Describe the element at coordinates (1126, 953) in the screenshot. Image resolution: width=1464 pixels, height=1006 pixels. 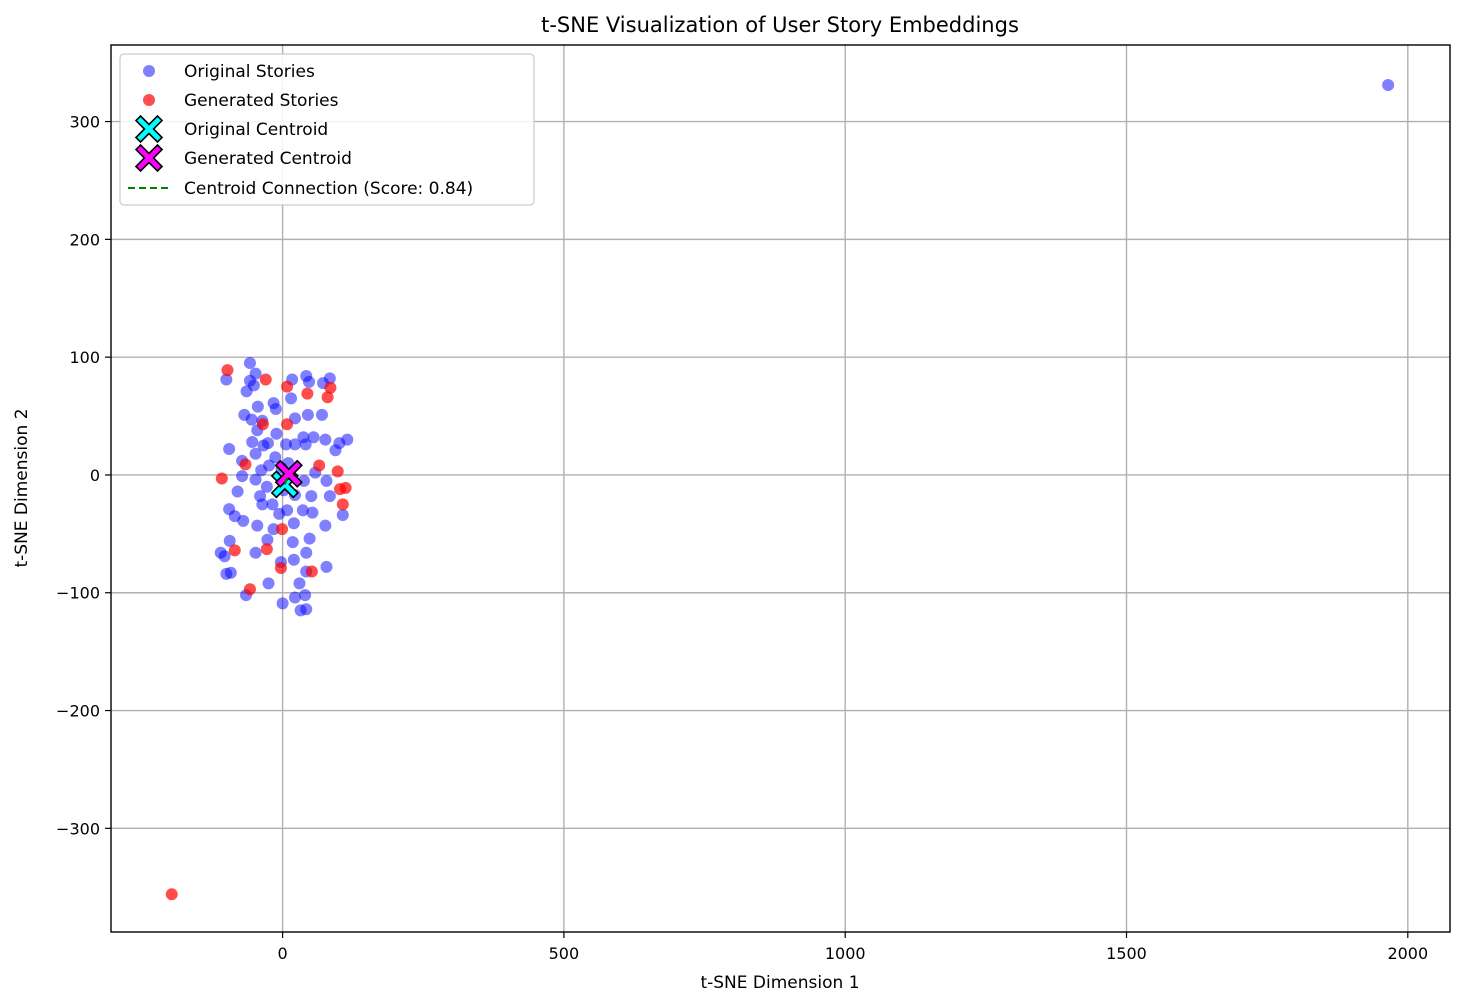
I see `x-tick-label: 1500` at that location.